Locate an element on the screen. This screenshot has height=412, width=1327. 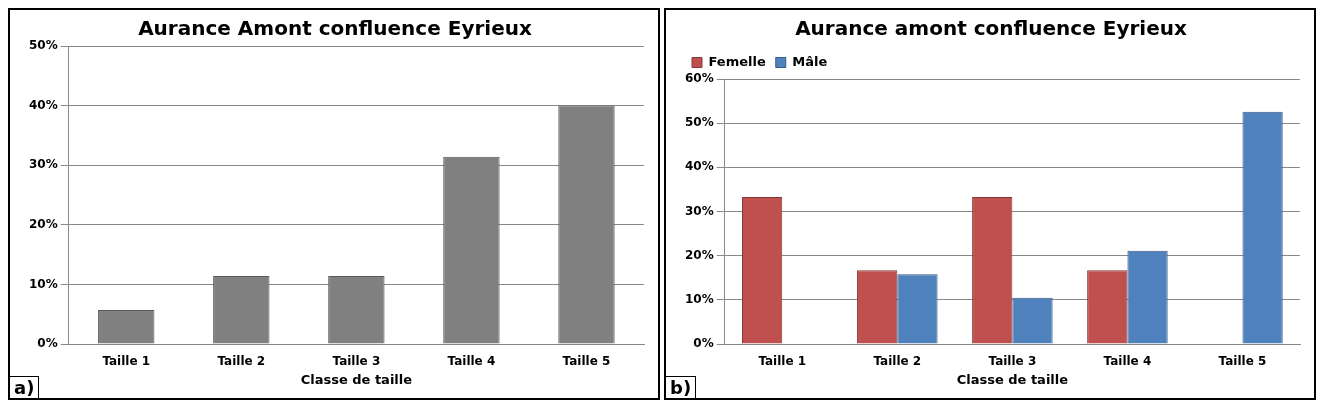
text: a) is located at coordinates (25, 387).